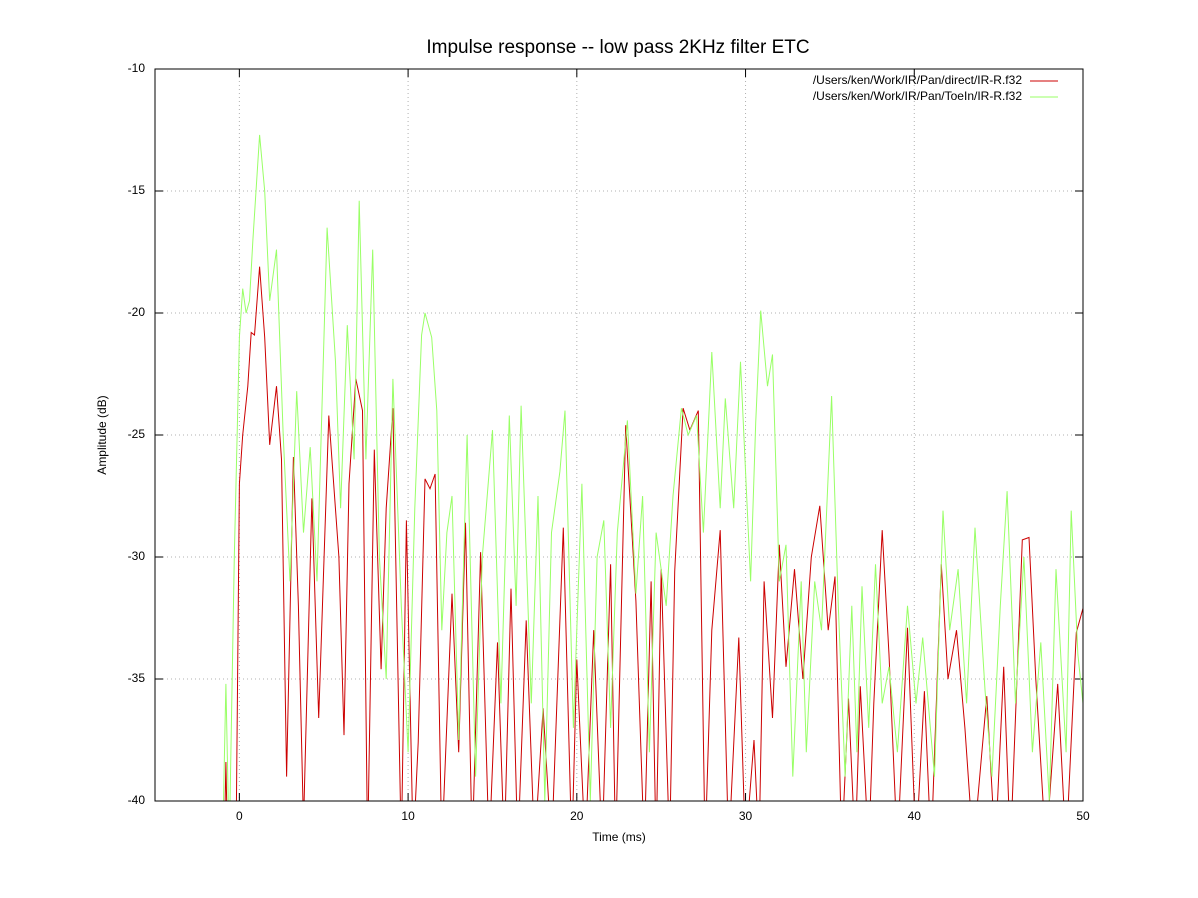 The image size is (1198, 898). Describe the element at coordinates (137, 800) in the screenshot. I see `y-tick-label: -40` at that location.